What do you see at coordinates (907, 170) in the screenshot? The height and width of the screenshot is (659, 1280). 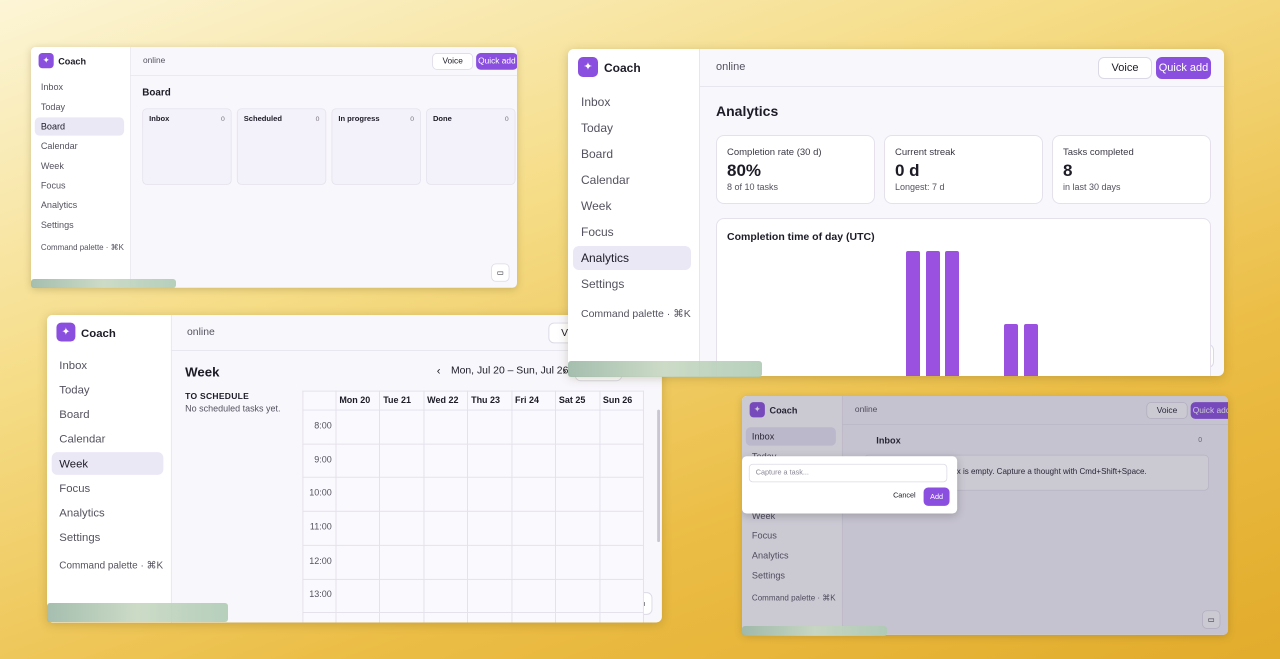 I see `stat-value: 0 d` at bounding box center [907, 170].